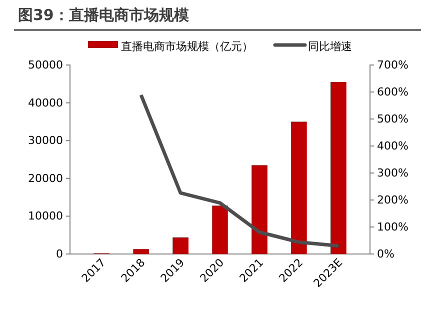 This screenshot has width=430, height=324. Describe the element at coordinates (45, 141) in the screenshot. I see `y-tick-label: 30000` at that location.